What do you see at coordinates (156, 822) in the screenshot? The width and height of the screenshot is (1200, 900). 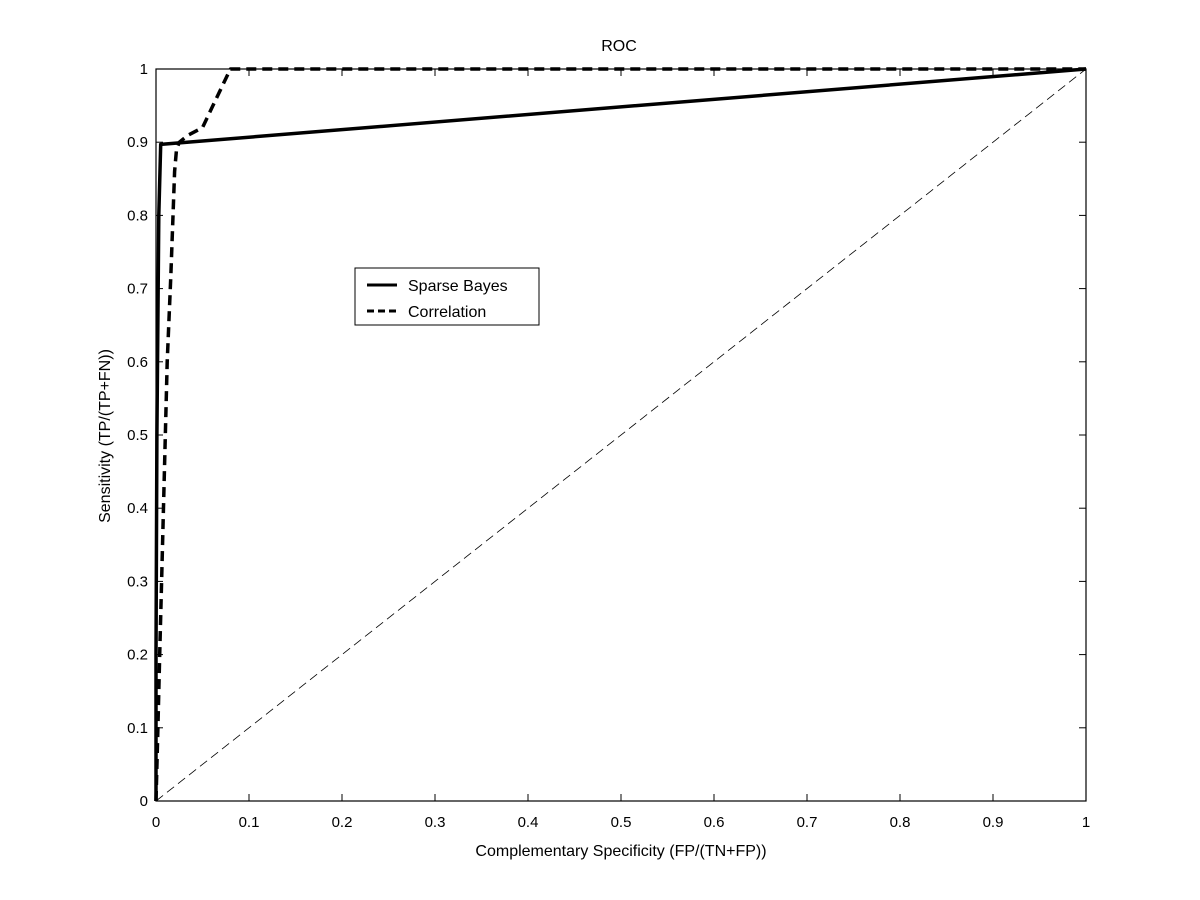 I see `x-tick-label: 0` at bounding box center [156, 822].